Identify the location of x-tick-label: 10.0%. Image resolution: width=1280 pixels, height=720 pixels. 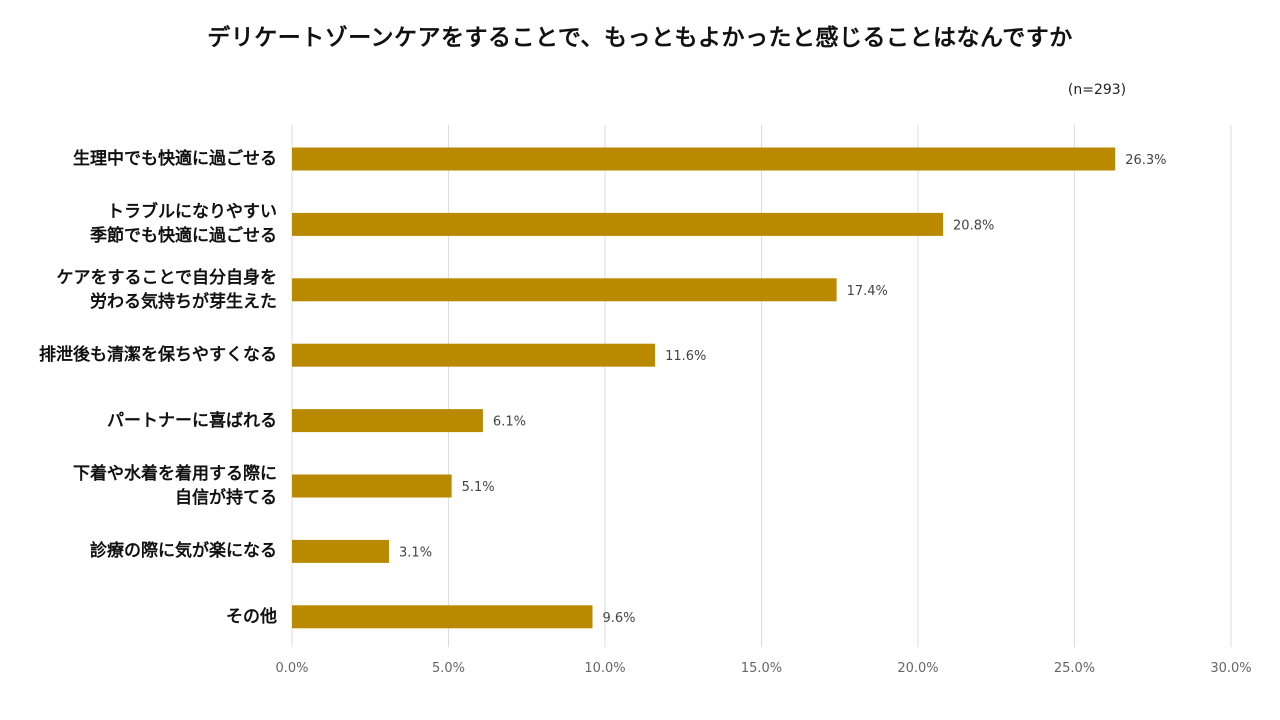
(604, 668).